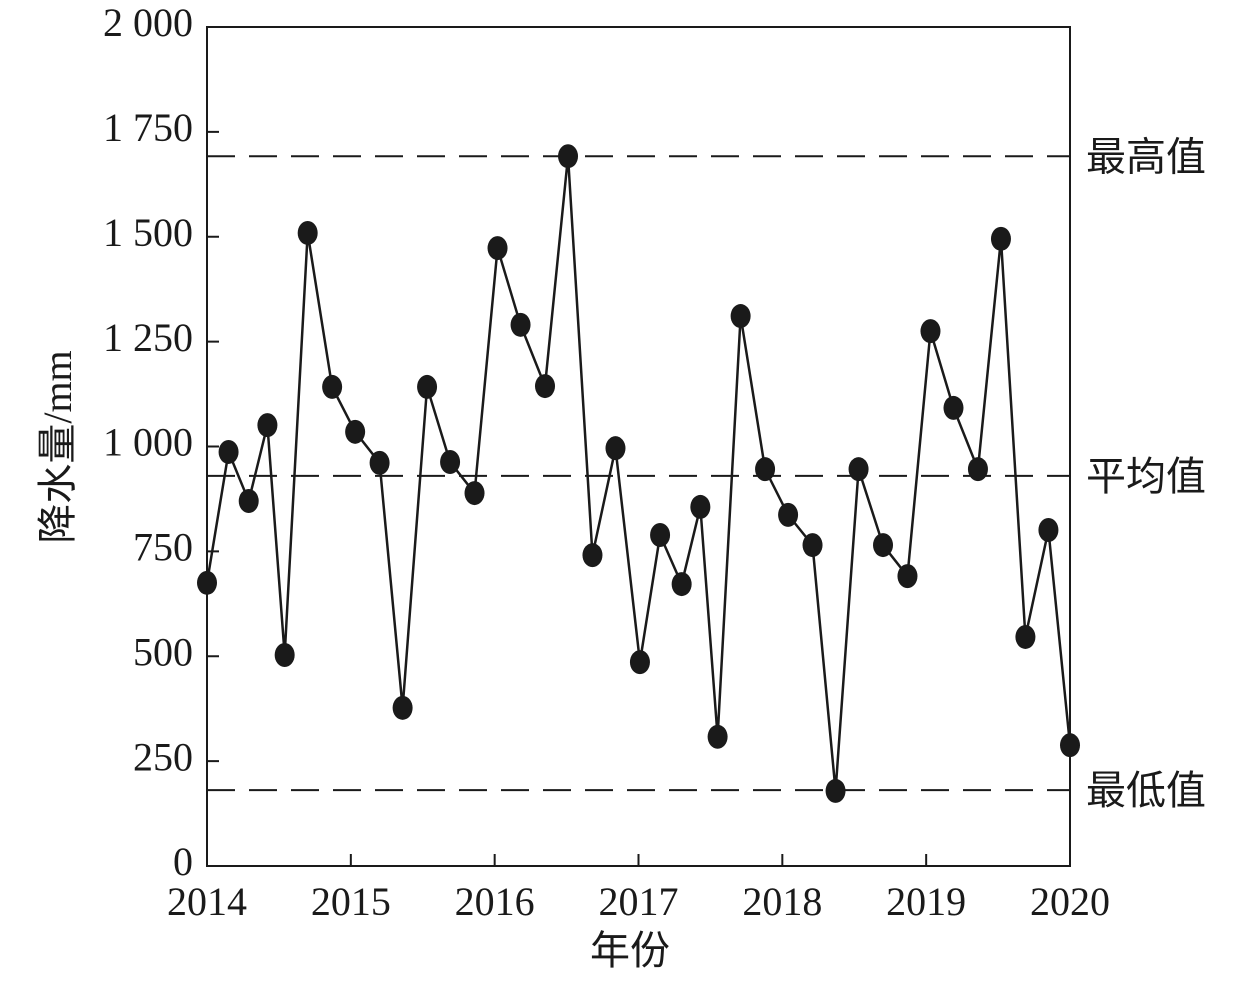 The height and width of the screenshot is (987, 1260). I want to click on y-tick-label: 1 000, so click(148, 442).